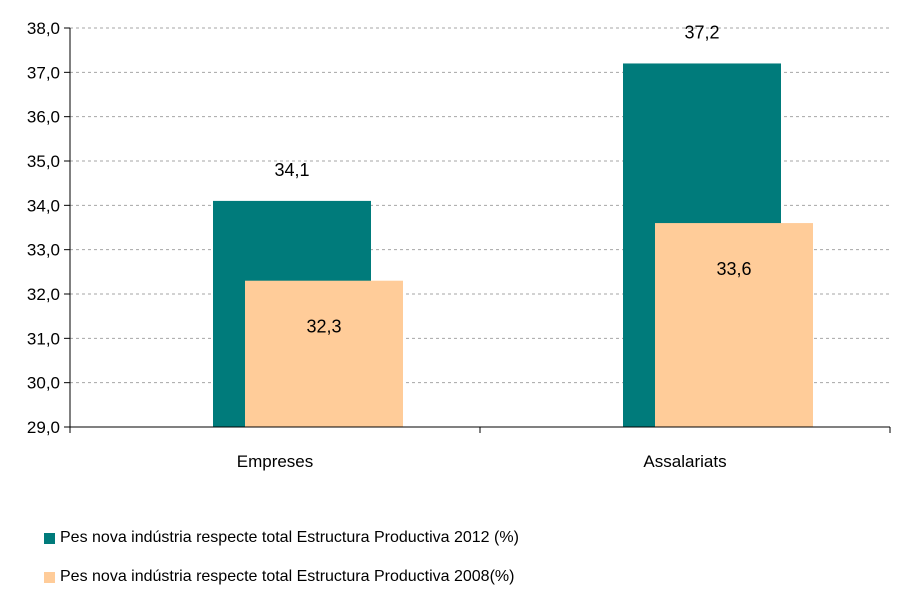 The image size is (908, 606). What do you see at coordinates (291, 170) in the screenshot?
I see `data-label-empreses-0: 34,1` at bounding box center [291, 170].